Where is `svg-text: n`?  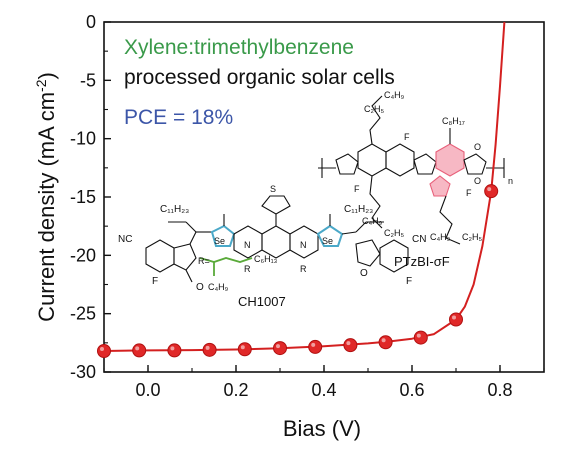 svg-text: n is located at coordinates (510, 181).